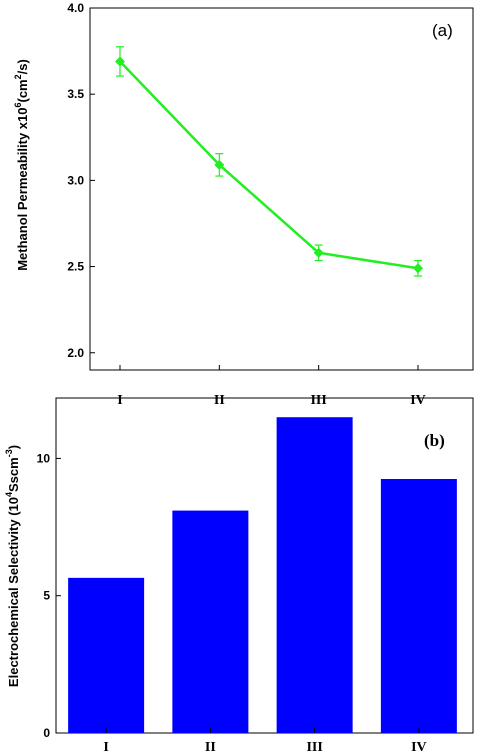  What do you see at coordinates (219, 400) in the screenshot?
I see `chart-a-x-tick-label: II` at bounding box center [219, 400].